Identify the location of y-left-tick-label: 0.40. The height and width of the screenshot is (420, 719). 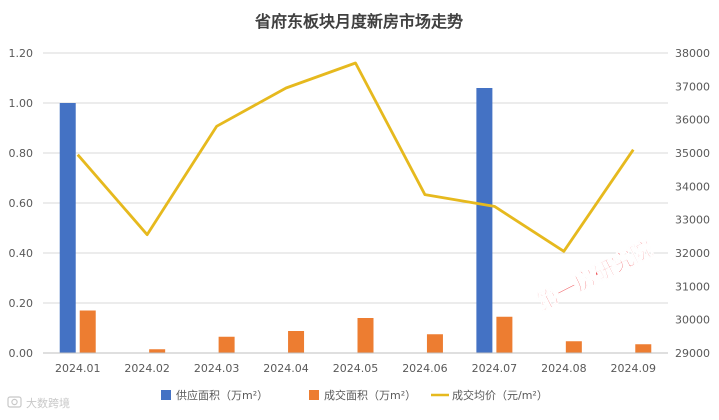
(21, 253).